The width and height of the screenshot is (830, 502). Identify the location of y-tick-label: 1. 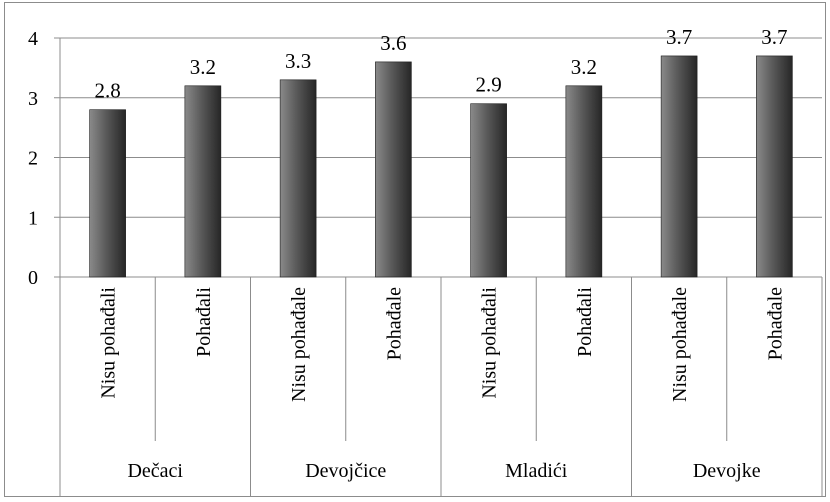
(33, 218).